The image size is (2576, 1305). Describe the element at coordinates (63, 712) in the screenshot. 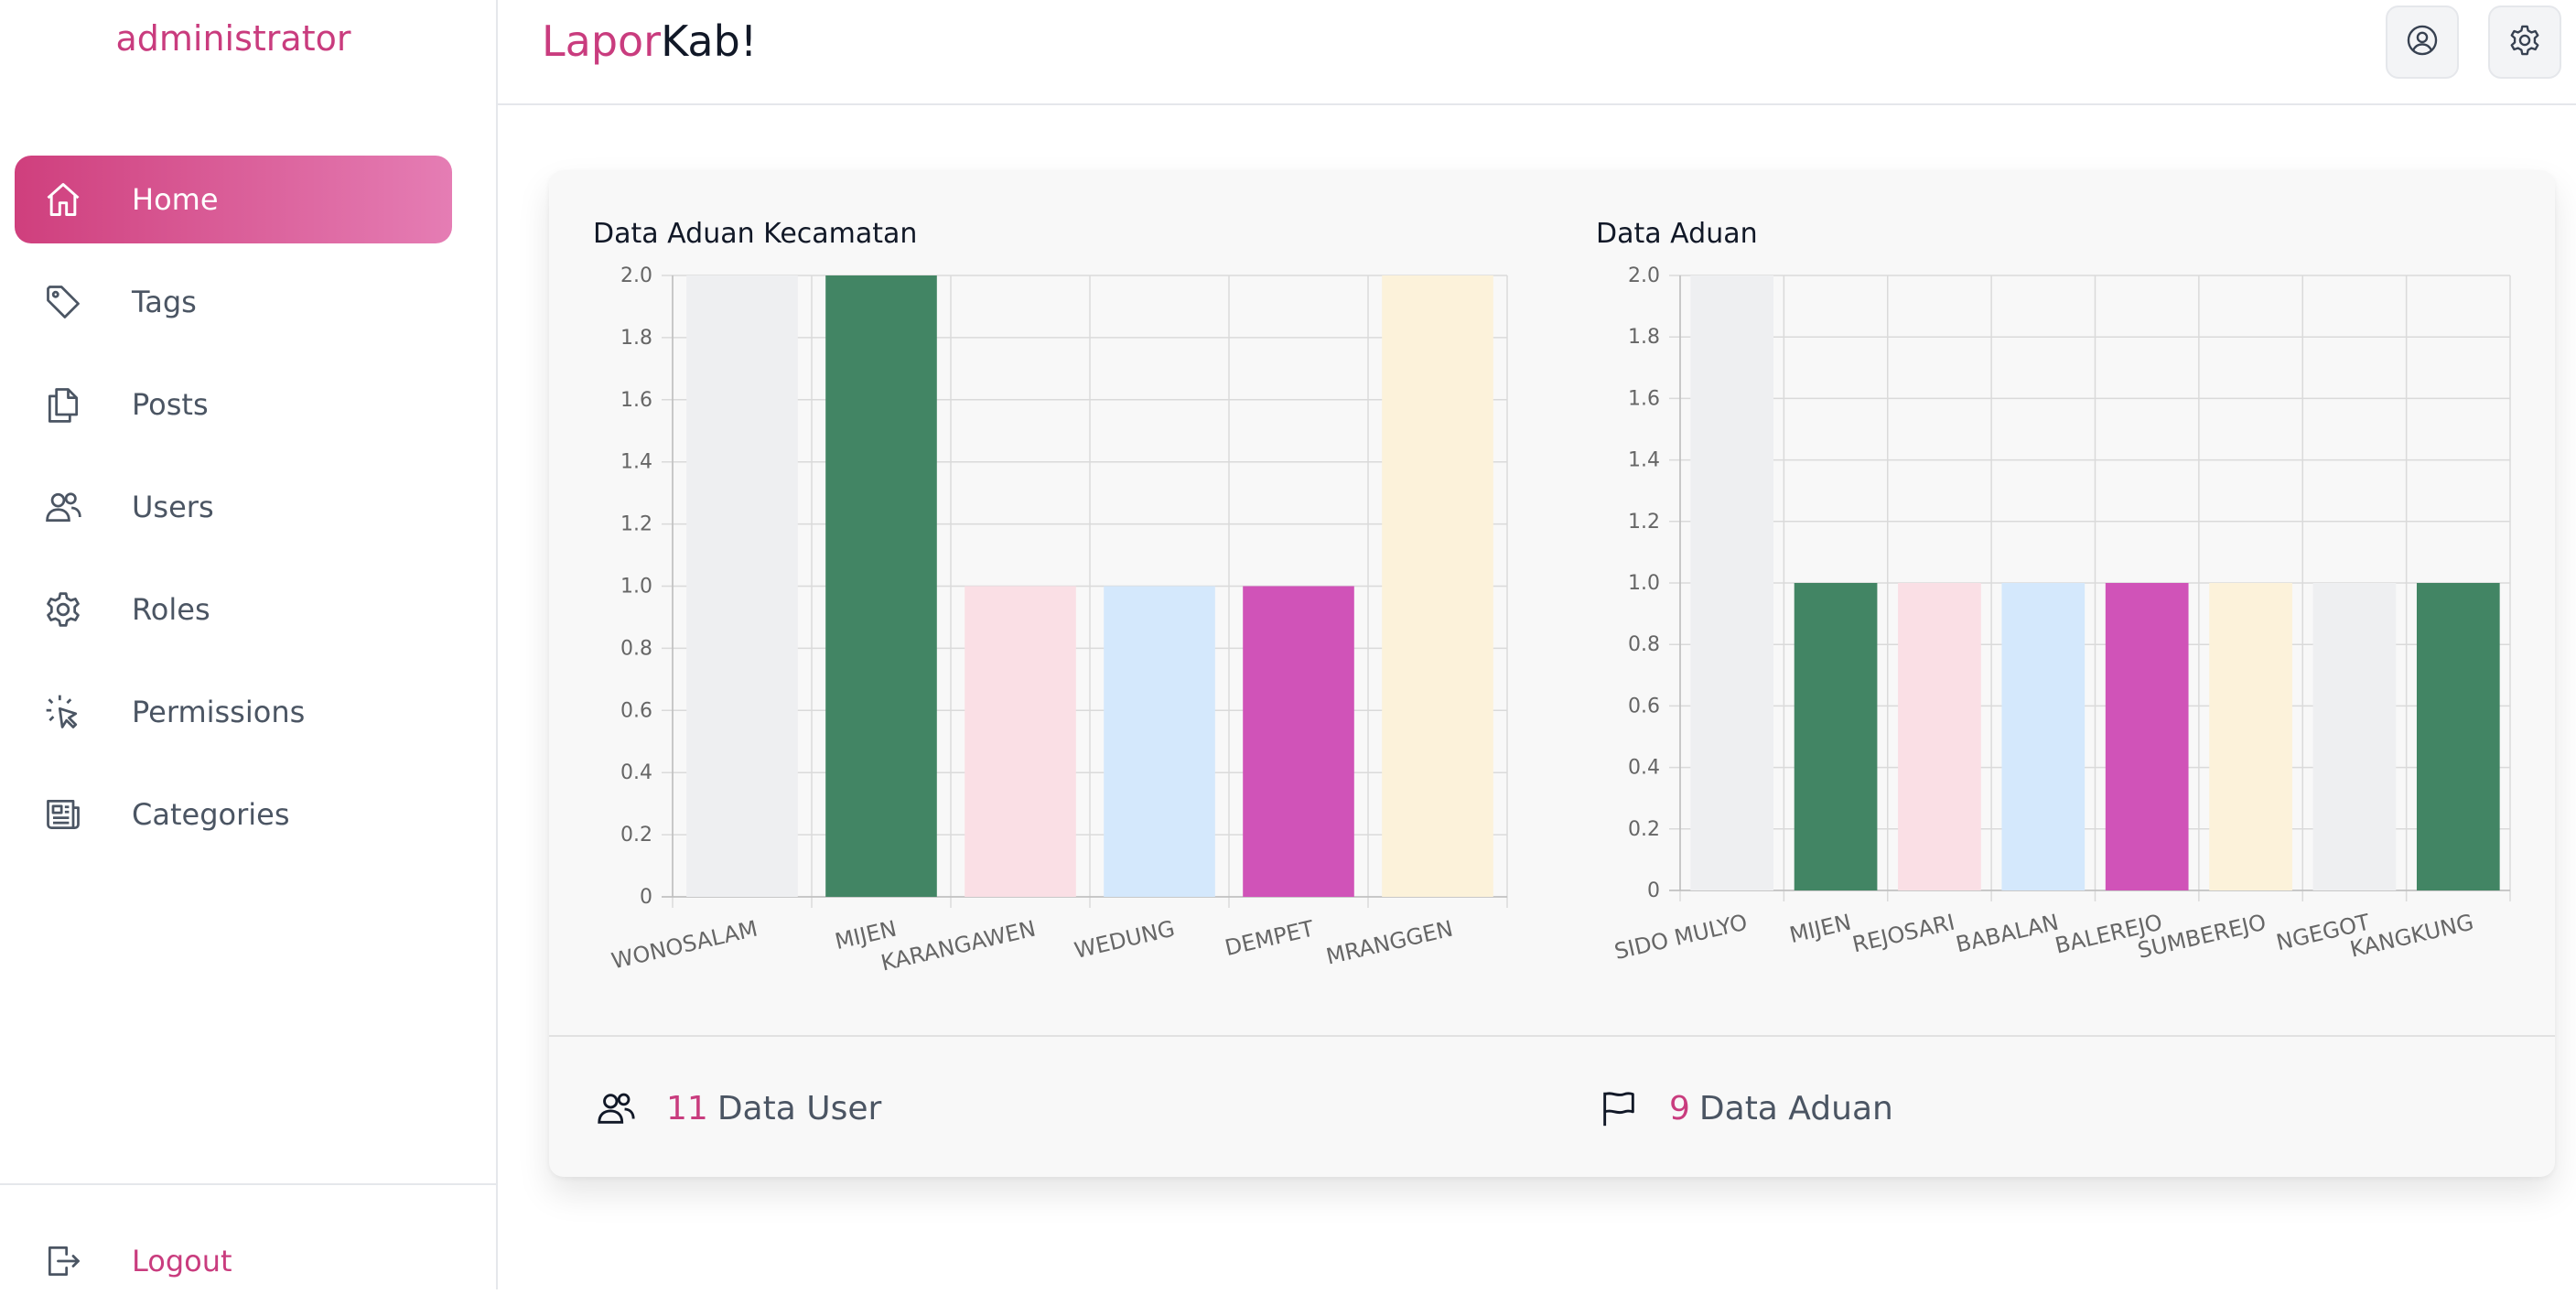

I see `cursor-click-icon` at that location.